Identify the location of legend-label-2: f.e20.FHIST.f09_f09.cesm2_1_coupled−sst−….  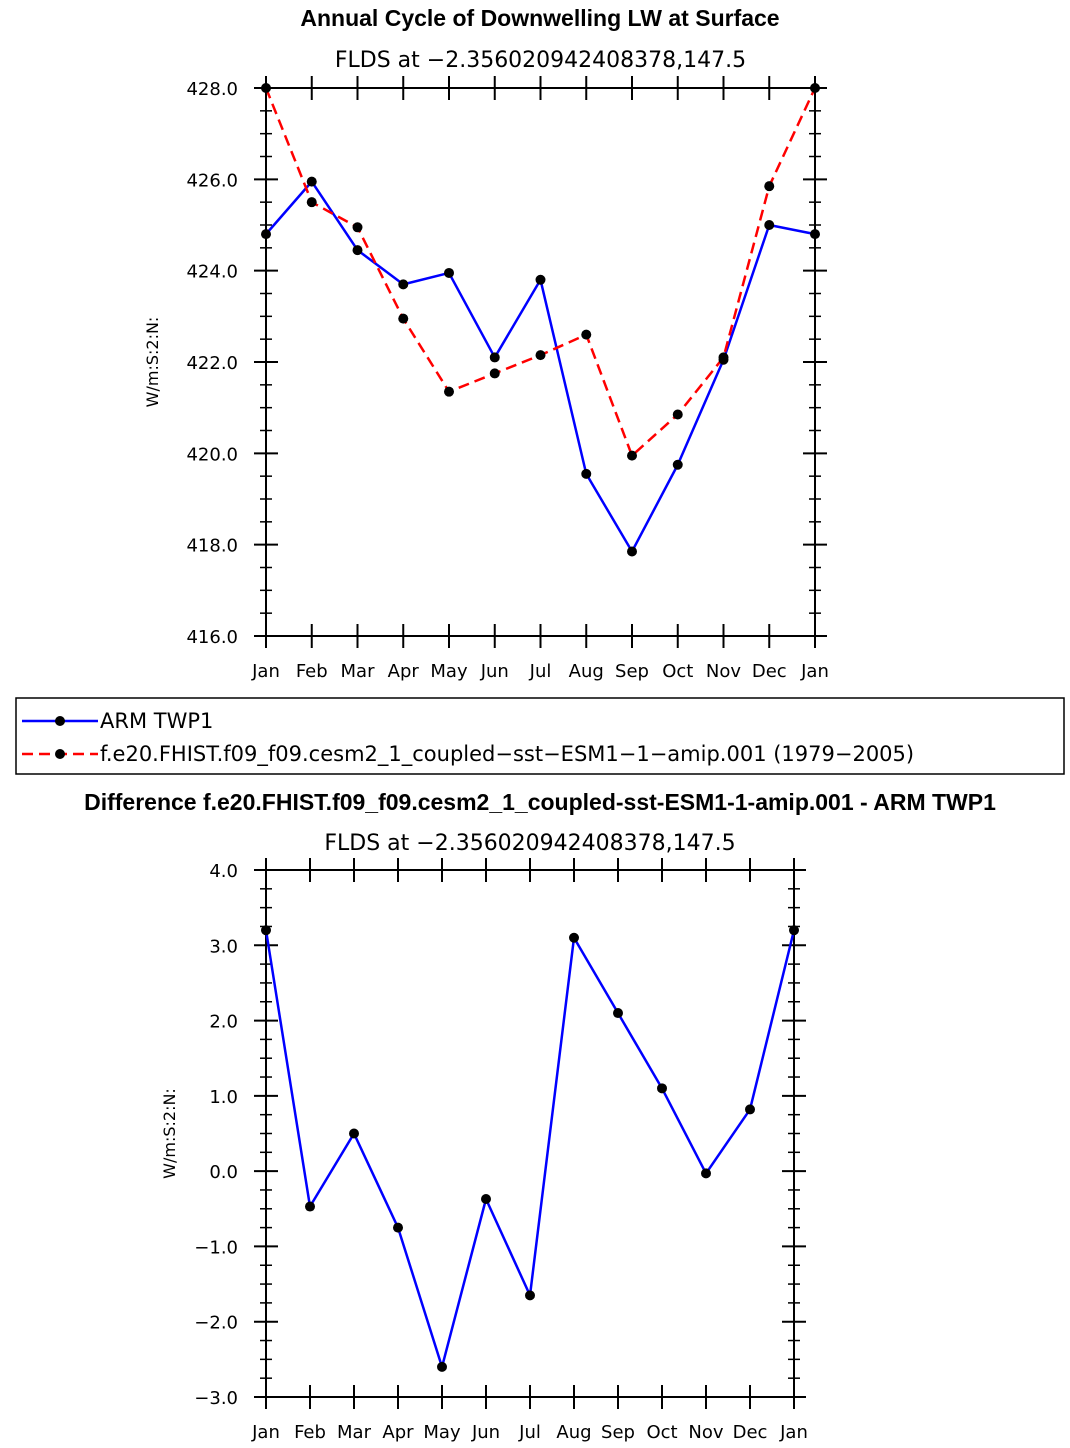
(507, 754).